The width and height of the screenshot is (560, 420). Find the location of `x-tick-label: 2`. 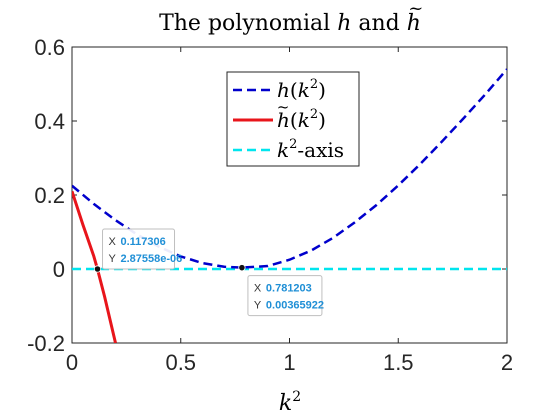

x-tick-label: 2 is located at coordinates (507, 362).